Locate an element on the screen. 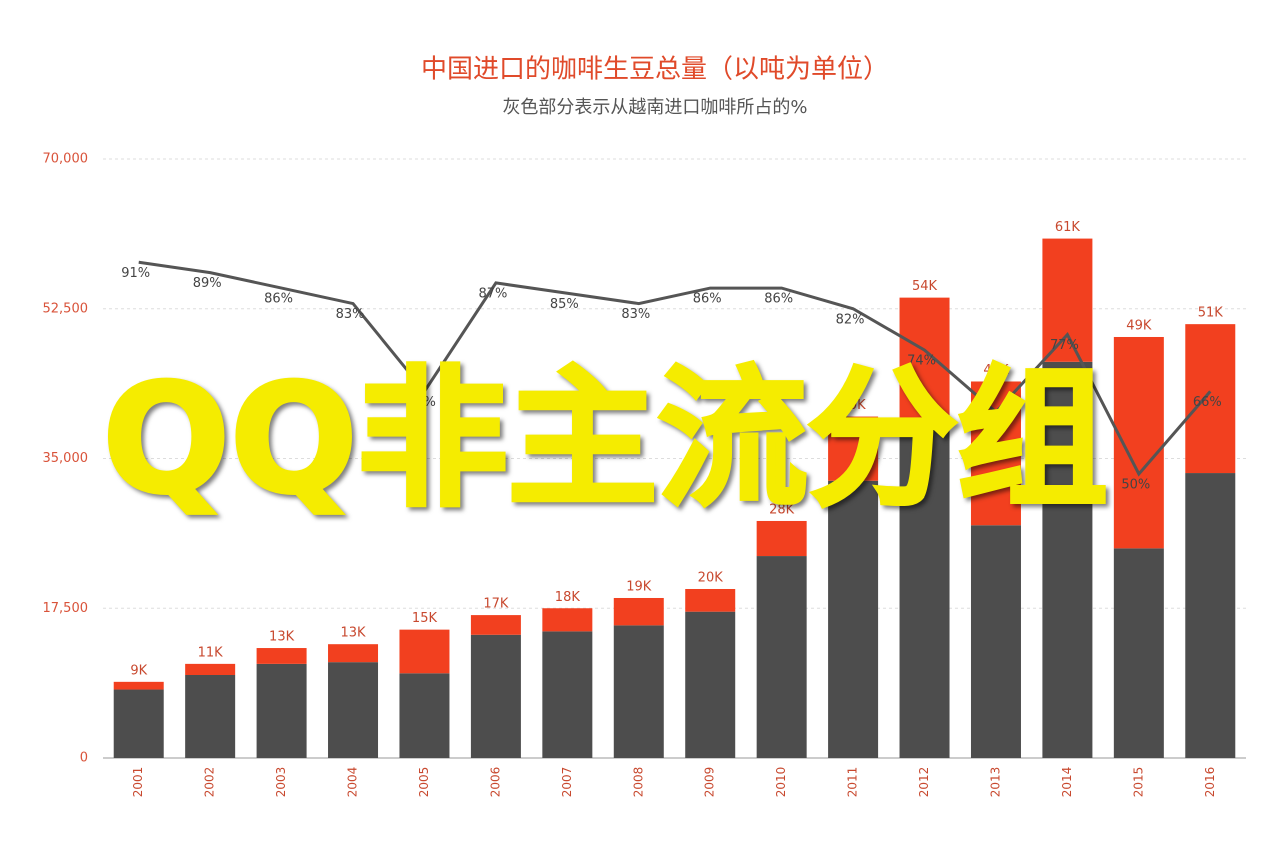 The image size is (1280, 853). value-label: 17K is located at coordinates (496, 604).